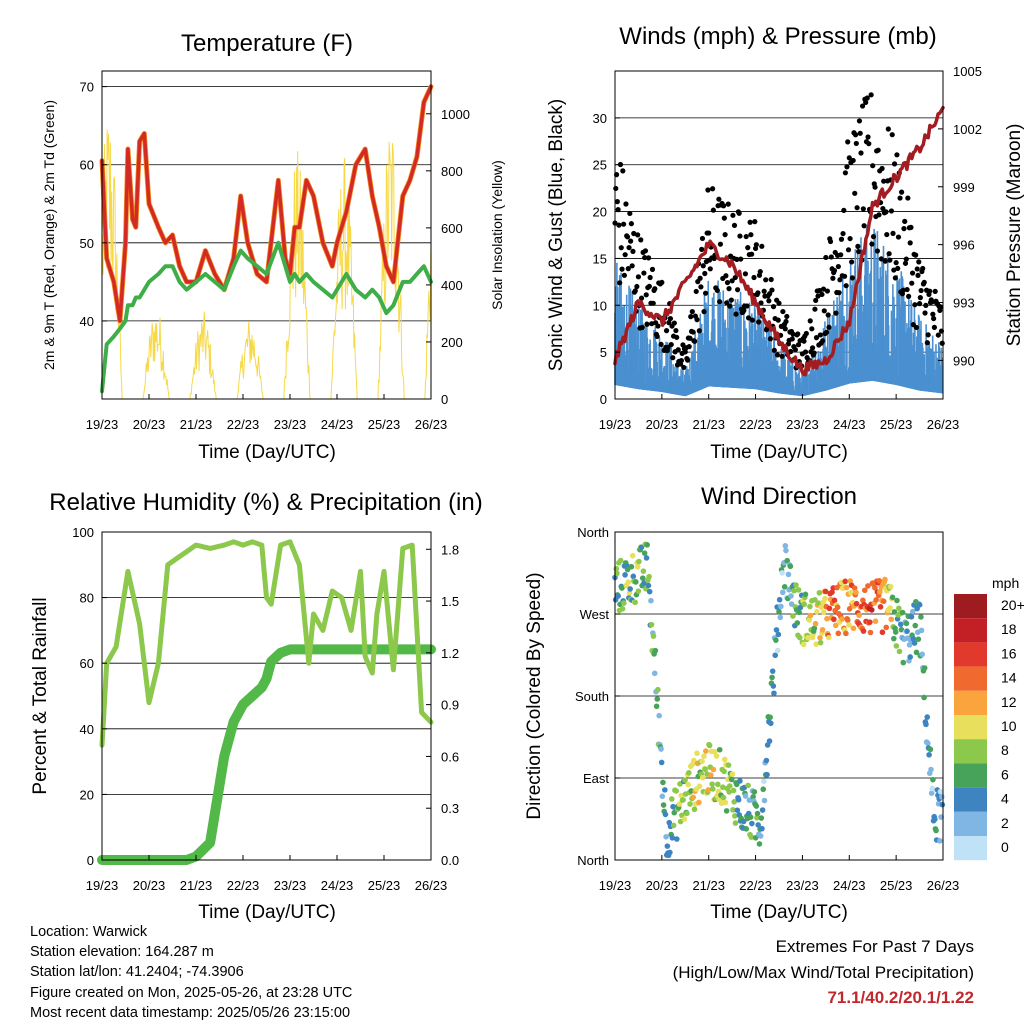 The height and width of the screenshot is (1024, 1024). What do you see at coordinates (203, 355) in the screenshot?
I see `solar-trace` at bounding box center [203, 355].